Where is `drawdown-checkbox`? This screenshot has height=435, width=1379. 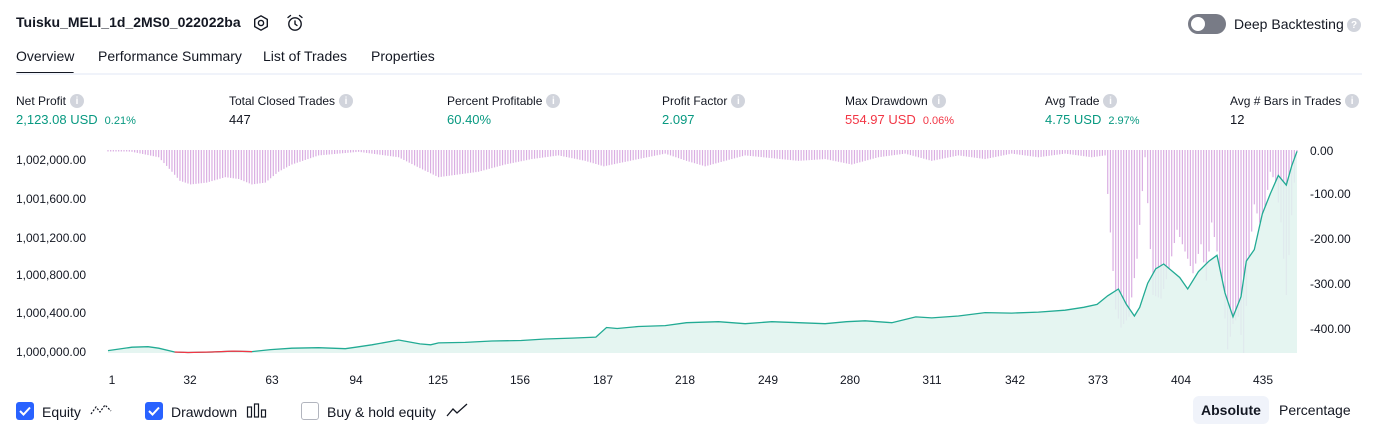
drawdown-checkbox is located at coordinates (154, 411).